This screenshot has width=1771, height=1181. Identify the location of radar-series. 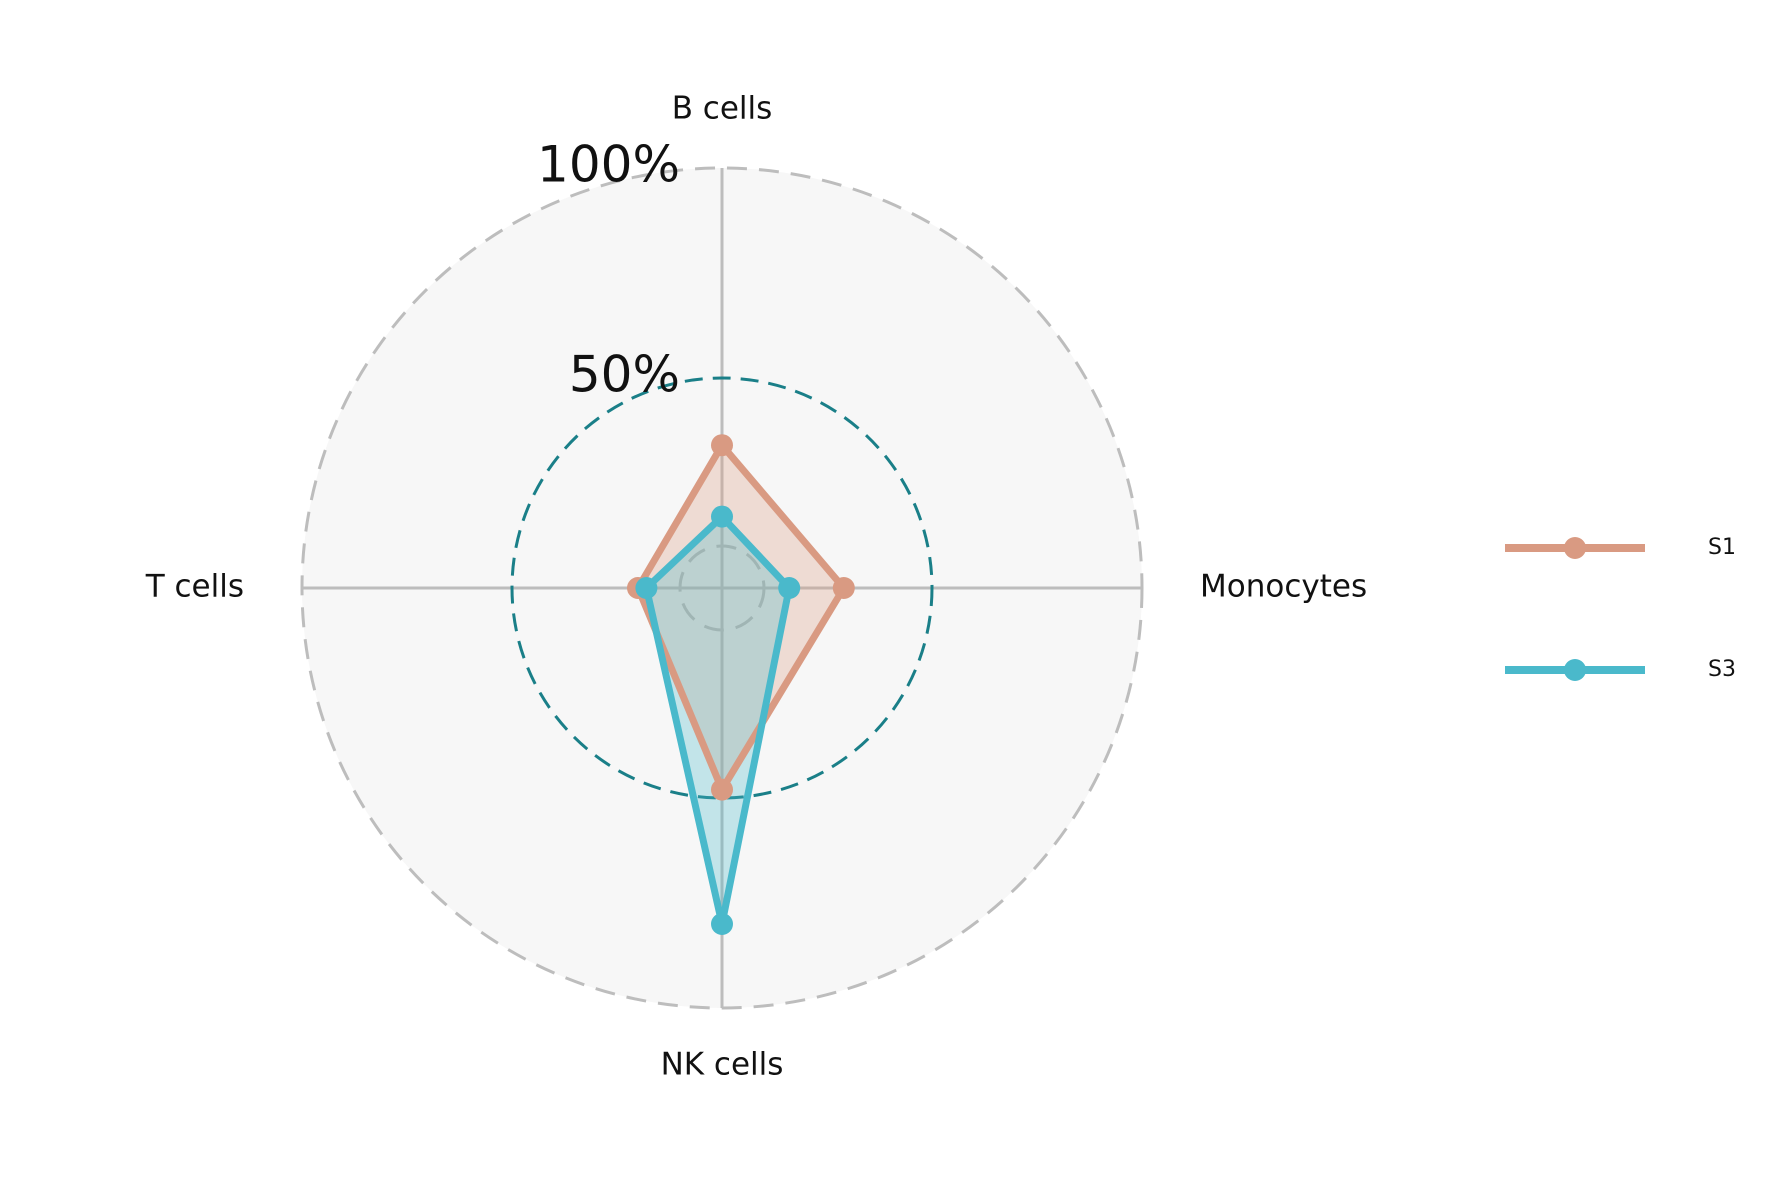
(741, 684).